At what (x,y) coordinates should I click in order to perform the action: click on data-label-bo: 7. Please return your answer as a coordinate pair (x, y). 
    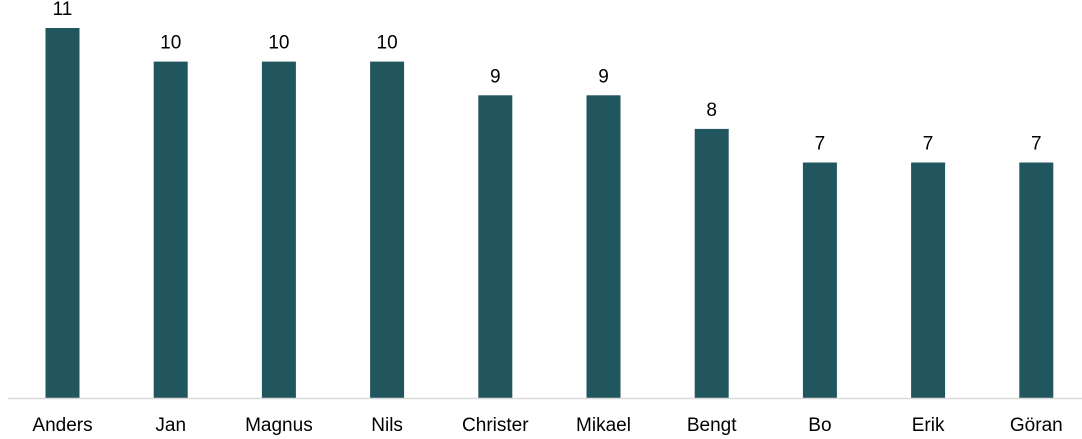
    Looking at the image, I should click on (820, 144).